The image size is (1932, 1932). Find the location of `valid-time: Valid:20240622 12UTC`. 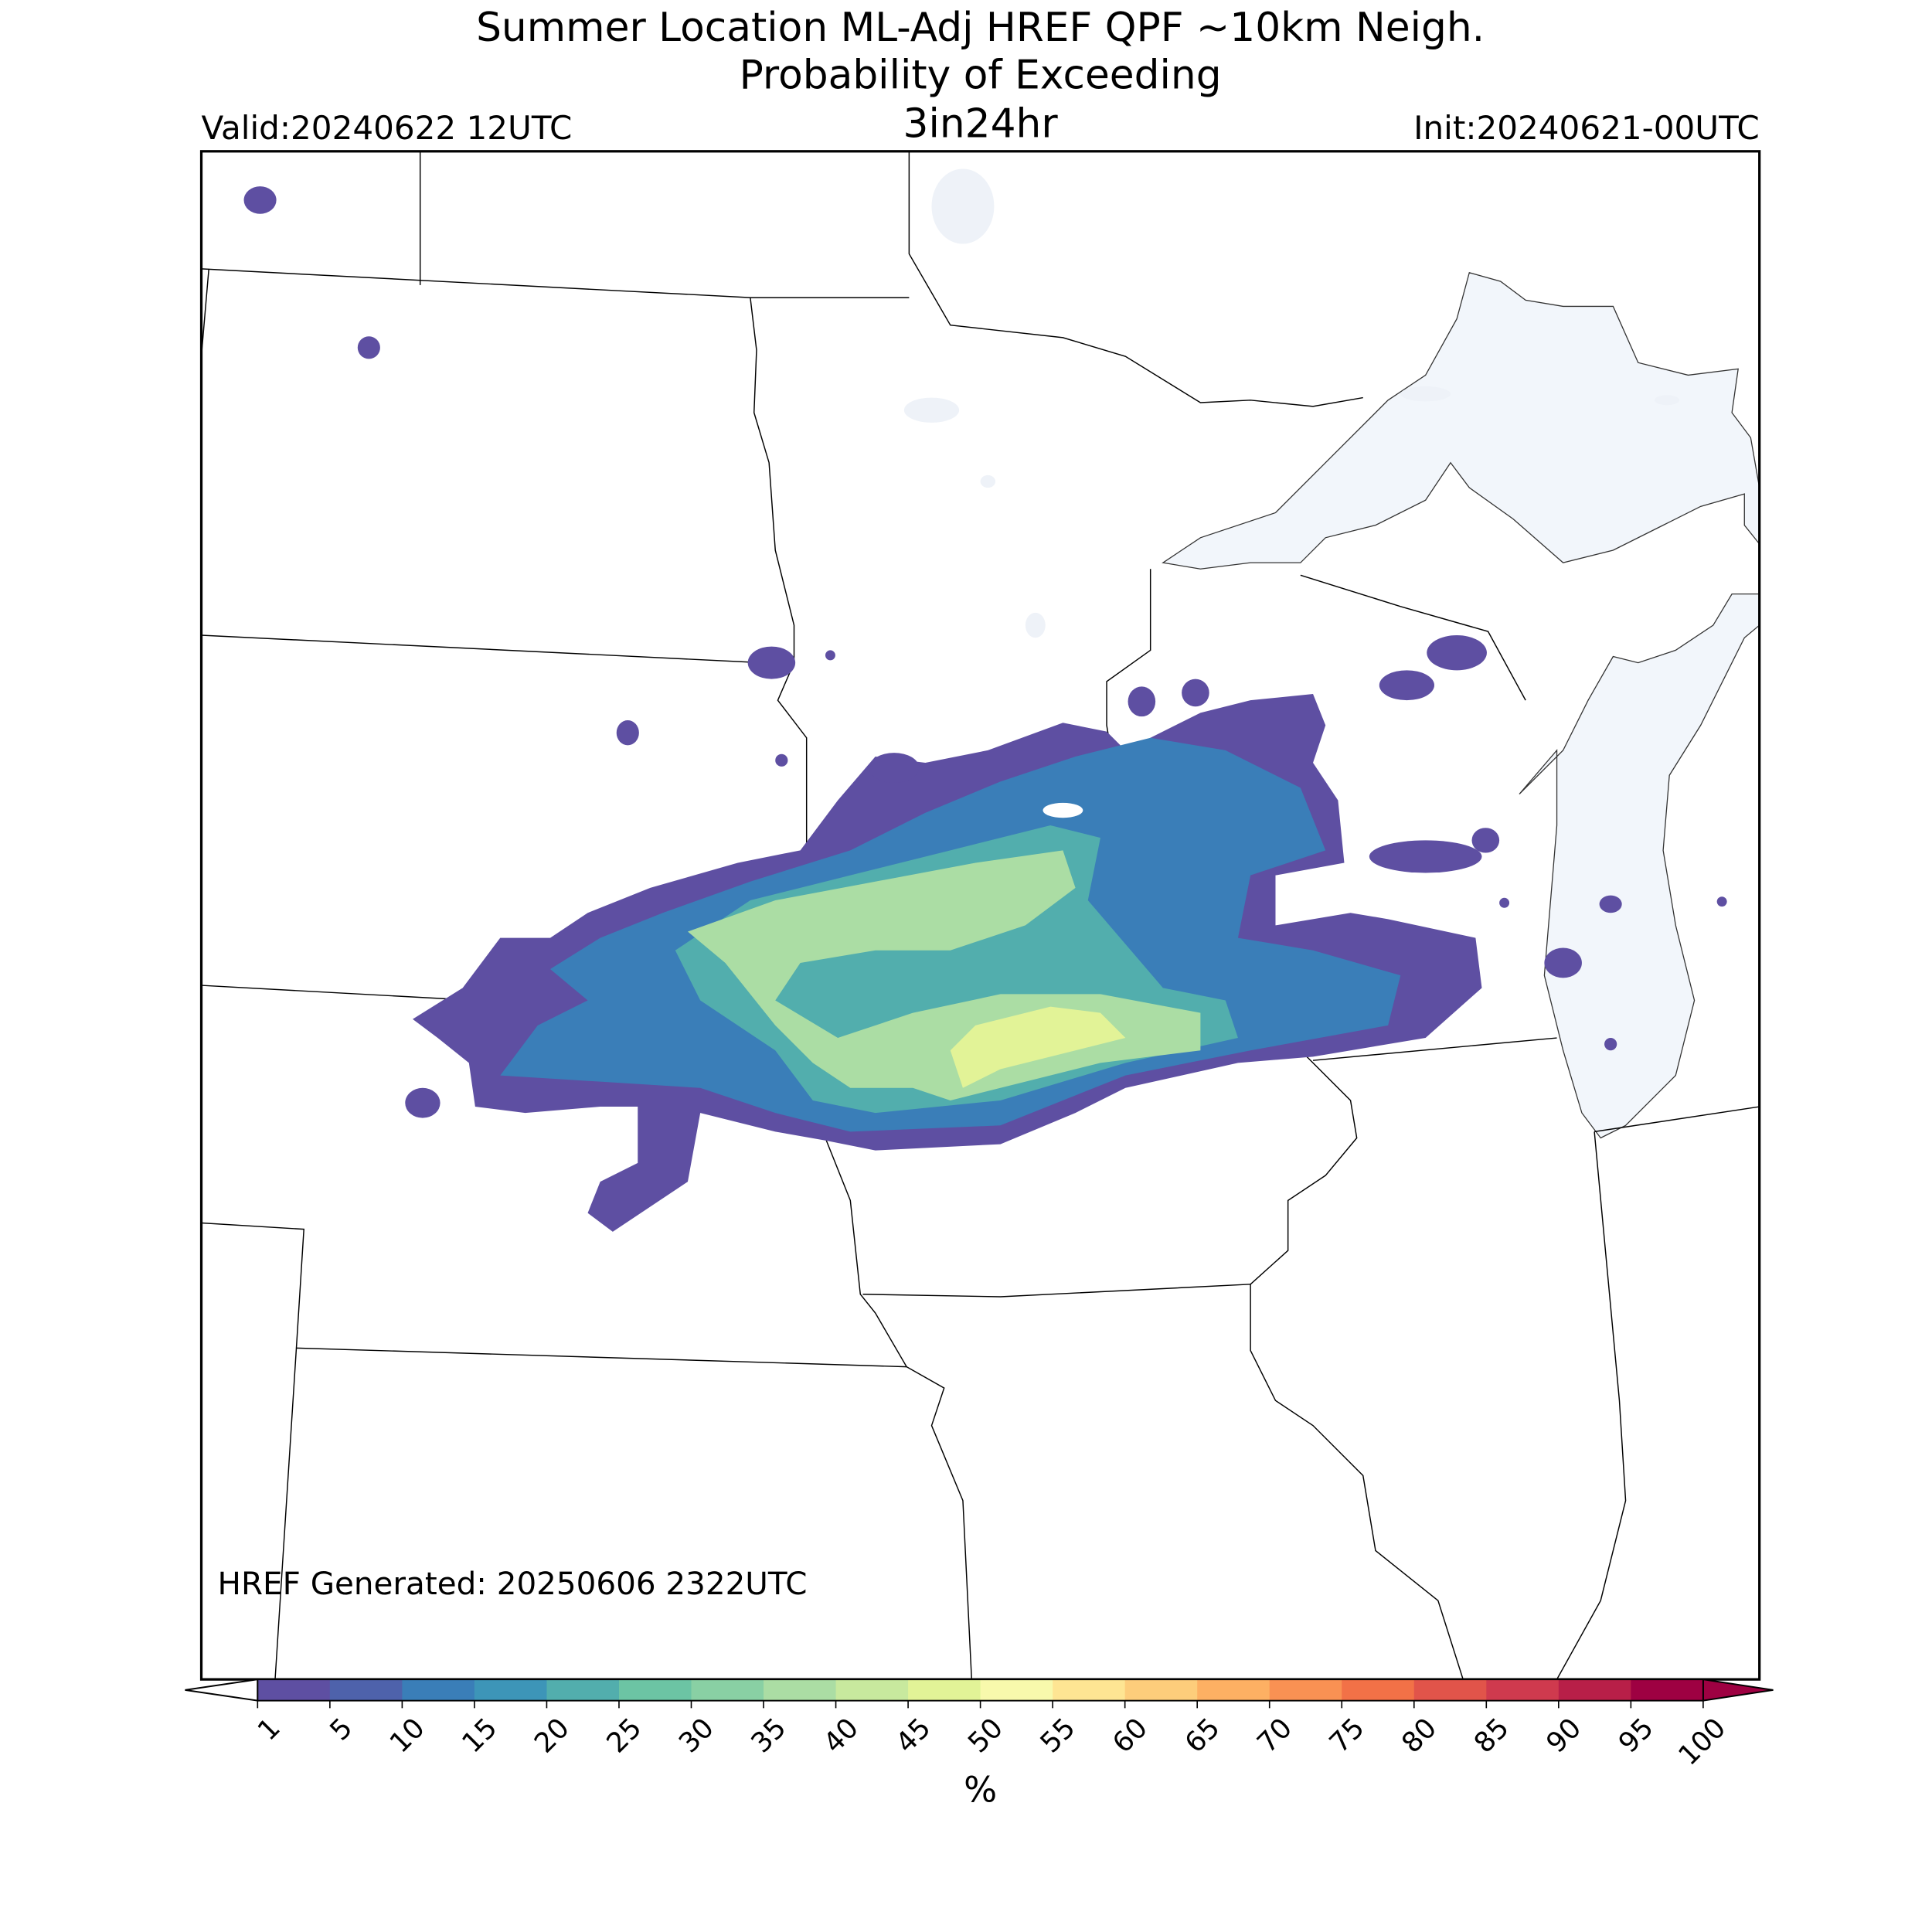

valid-time: Valid:20240622 12UTC is located at coordinates (388, 128).